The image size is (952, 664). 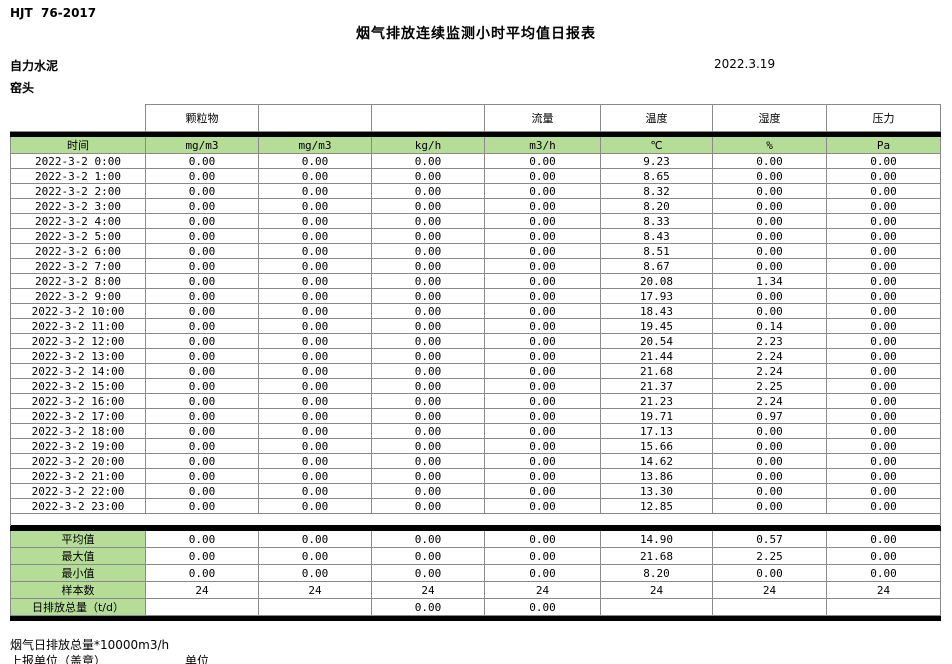 I want to click on time-cell: 2022-3-2 21:00, so click(x=78, y=476).